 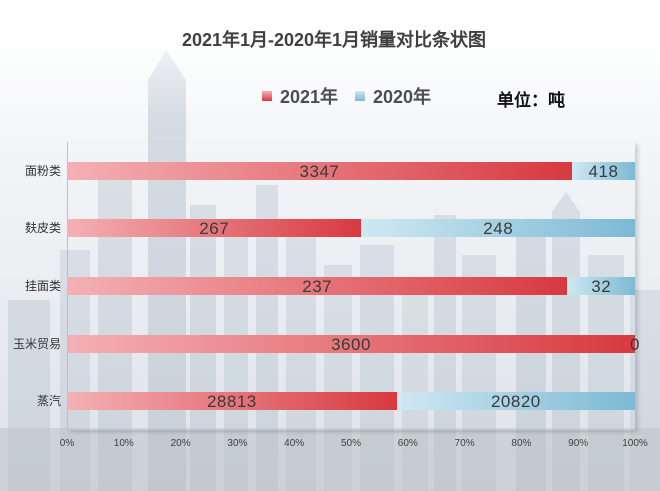 What do you see at coordinates (36, 343) in the screenshot?
I see `category-label: 玉米贸易` at bounding box center [36, 343].